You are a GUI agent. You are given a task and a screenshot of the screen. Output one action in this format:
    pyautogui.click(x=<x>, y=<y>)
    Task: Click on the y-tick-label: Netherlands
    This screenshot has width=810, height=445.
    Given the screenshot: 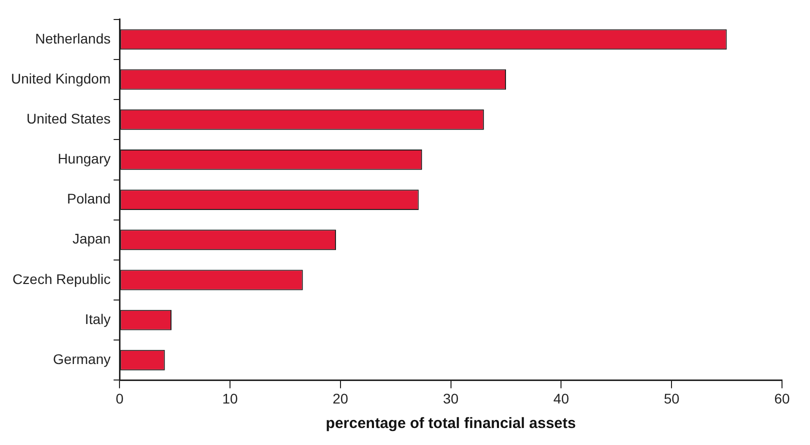 What is the action you would take?
    pyautogui.click(x=73, y=38)
    